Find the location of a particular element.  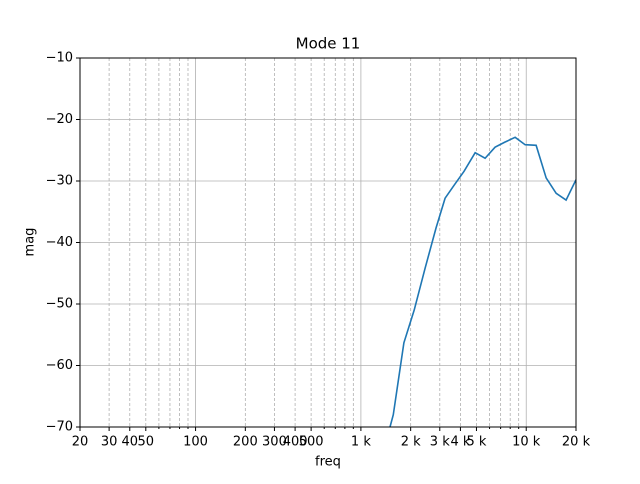

y-axis-label: mag is located at coordinates (30, 242).